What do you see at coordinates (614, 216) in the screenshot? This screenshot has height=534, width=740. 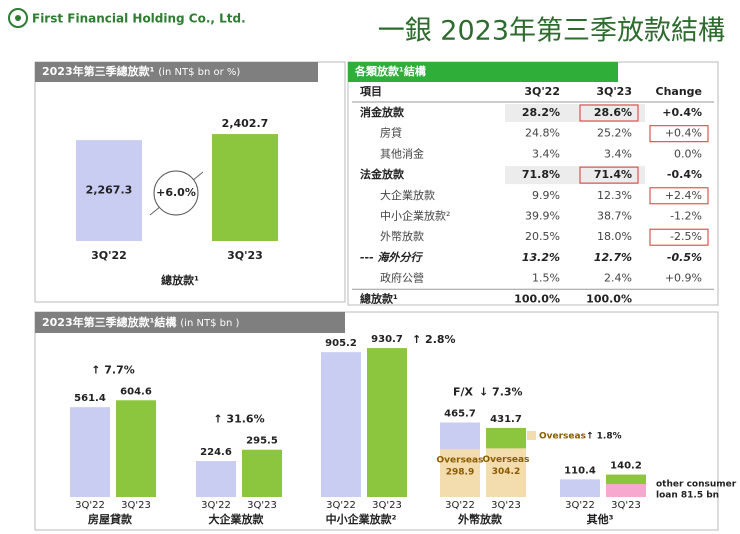 I see `table-cell: 38.7%` at bounding box center [614, 216].